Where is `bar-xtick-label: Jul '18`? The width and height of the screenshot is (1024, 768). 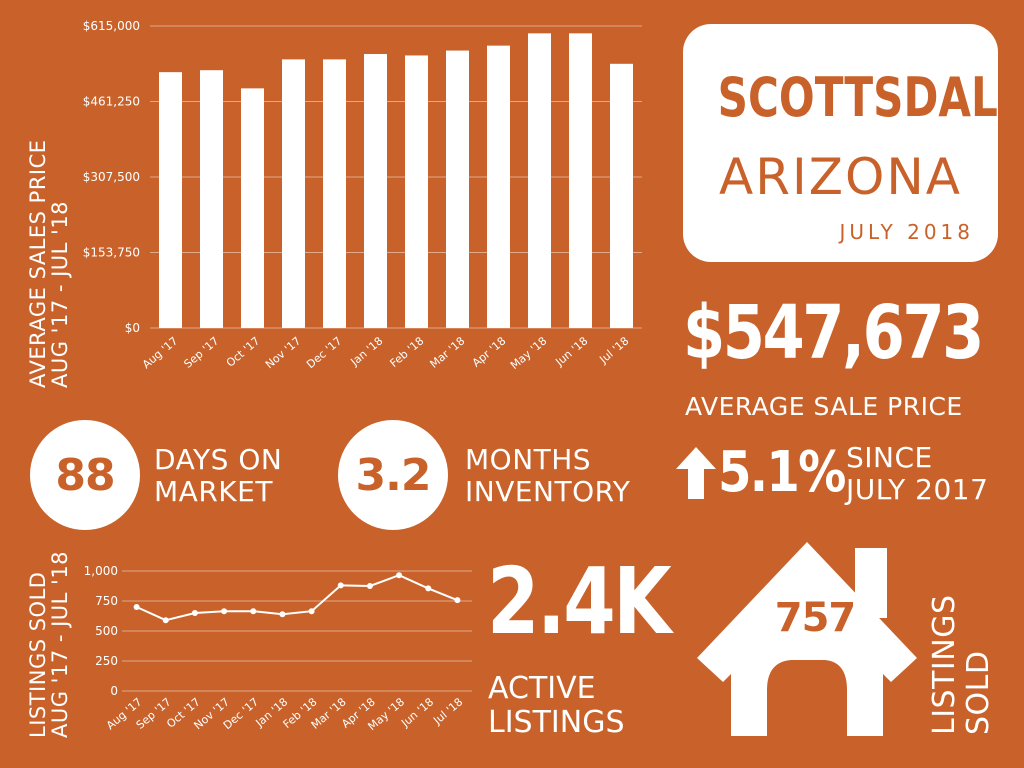 bar-xtick-label: Jul '18 is located at coordinates (613, 350).